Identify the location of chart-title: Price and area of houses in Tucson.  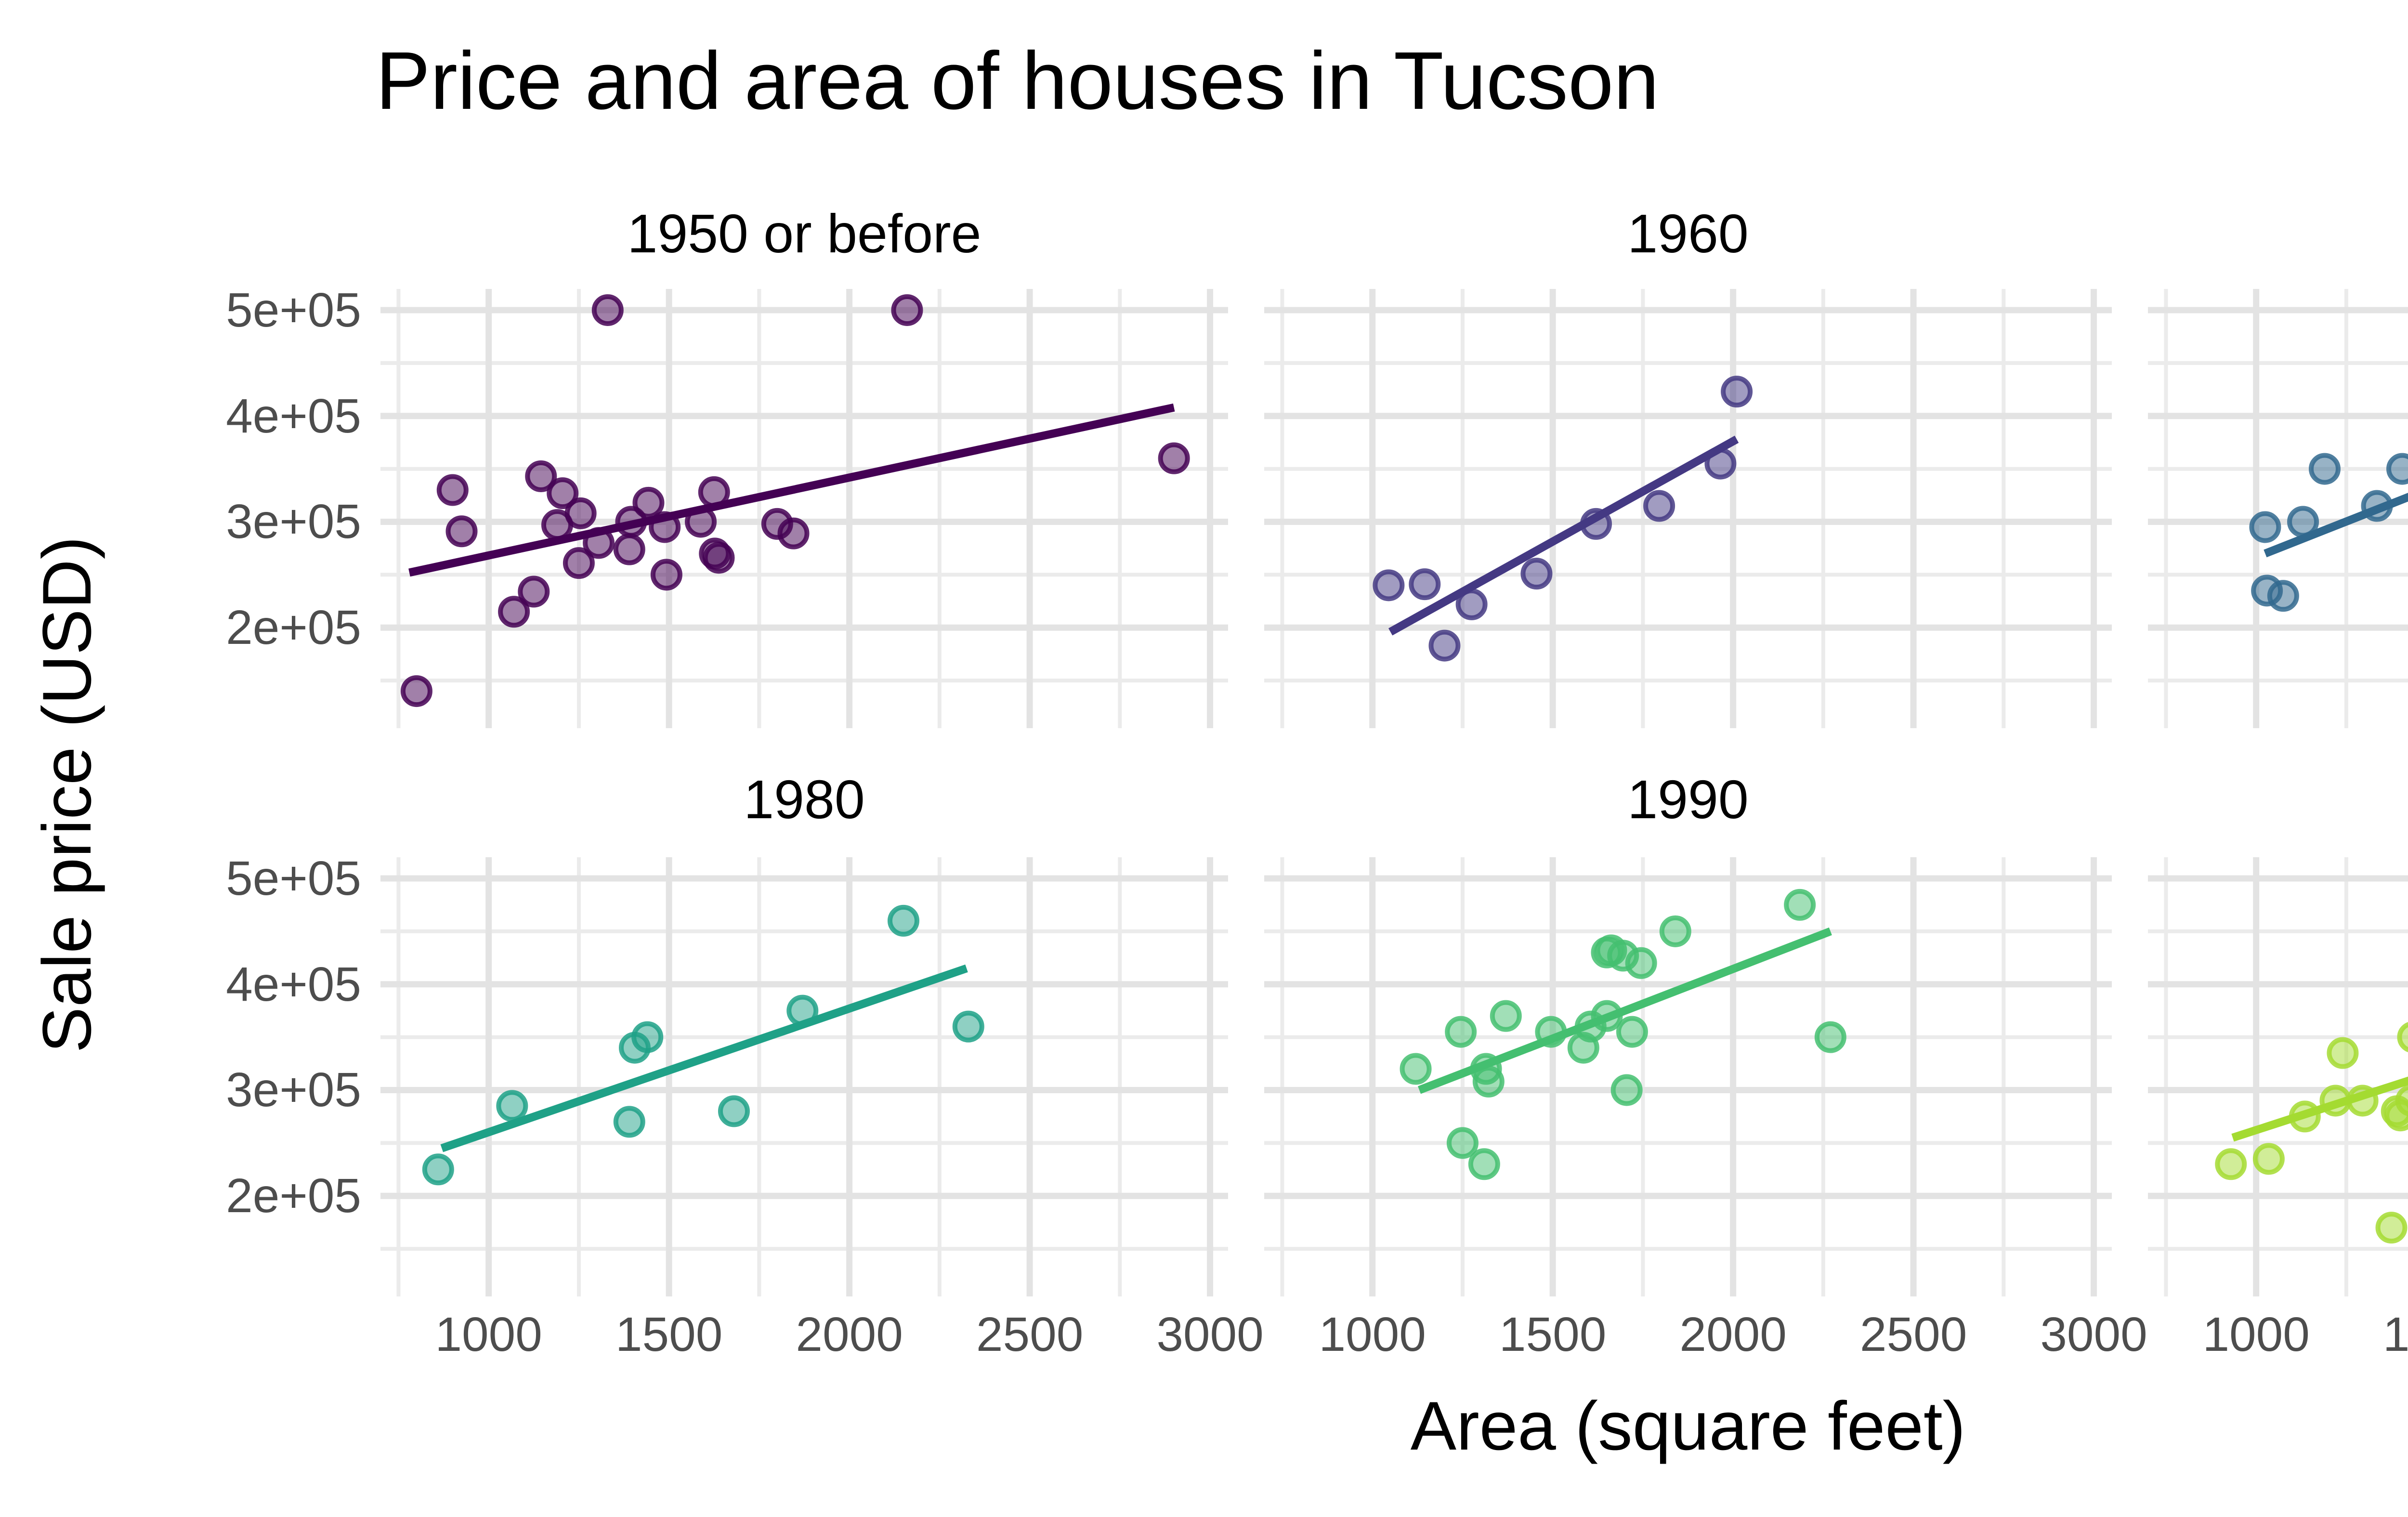
(1017, 81).